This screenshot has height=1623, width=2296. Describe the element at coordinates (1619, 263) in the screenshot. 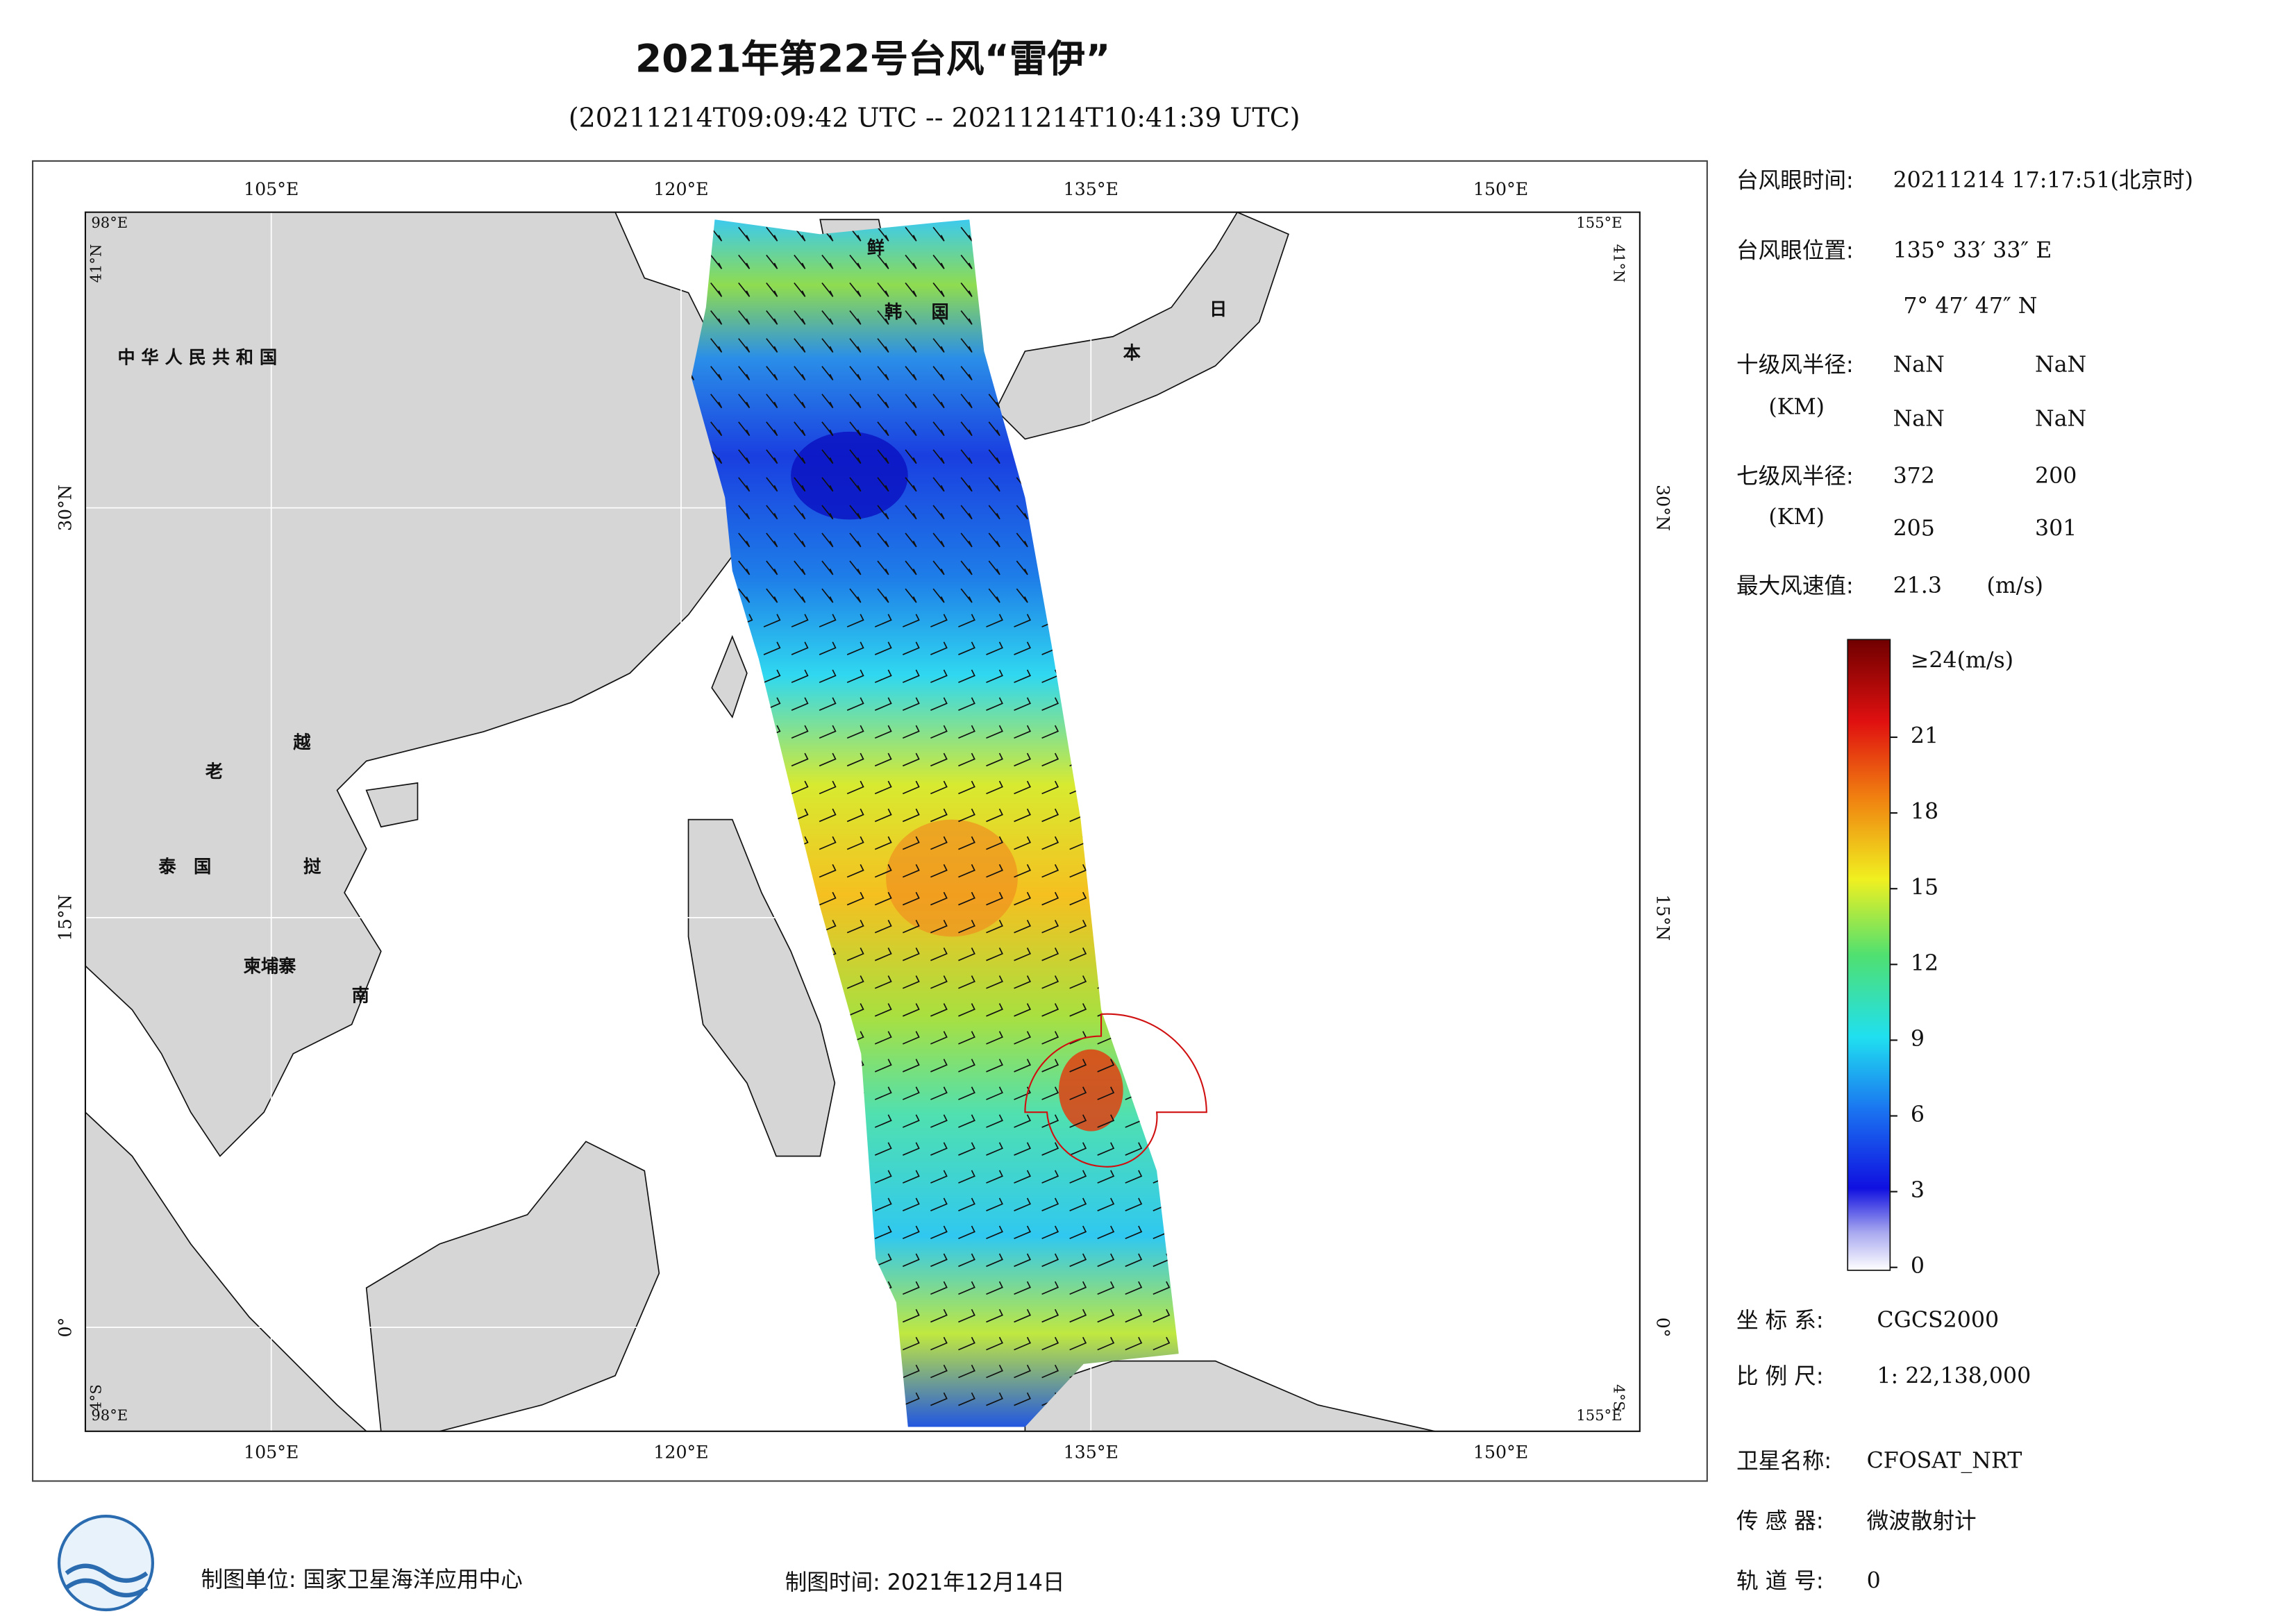

I see `corner-label: 41°N` at that location.